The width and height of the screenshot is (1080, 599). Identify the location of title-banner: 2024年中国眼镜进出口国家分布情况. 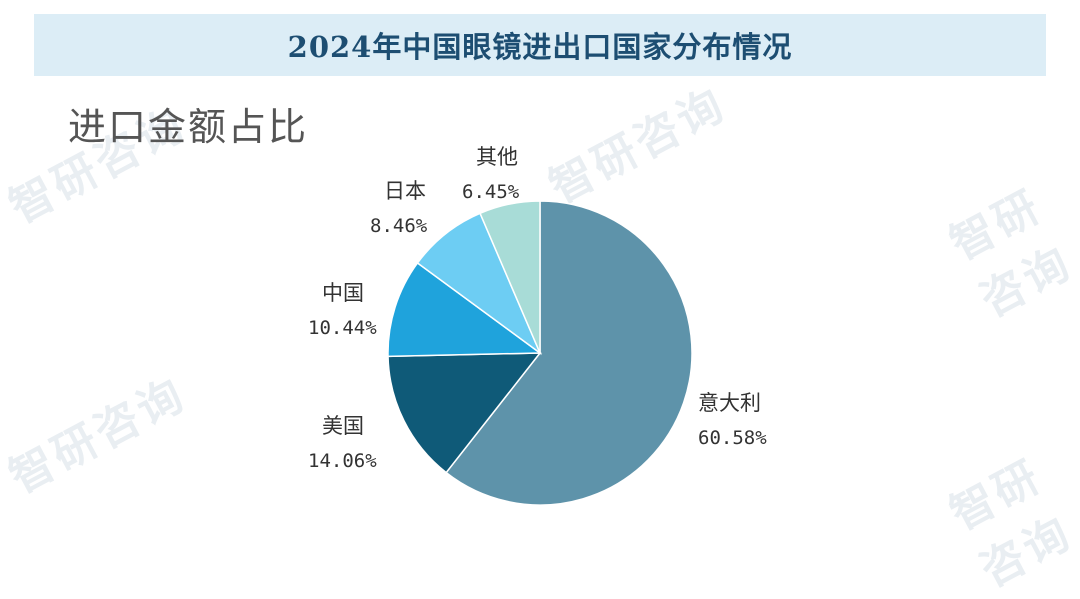
(540, 45).